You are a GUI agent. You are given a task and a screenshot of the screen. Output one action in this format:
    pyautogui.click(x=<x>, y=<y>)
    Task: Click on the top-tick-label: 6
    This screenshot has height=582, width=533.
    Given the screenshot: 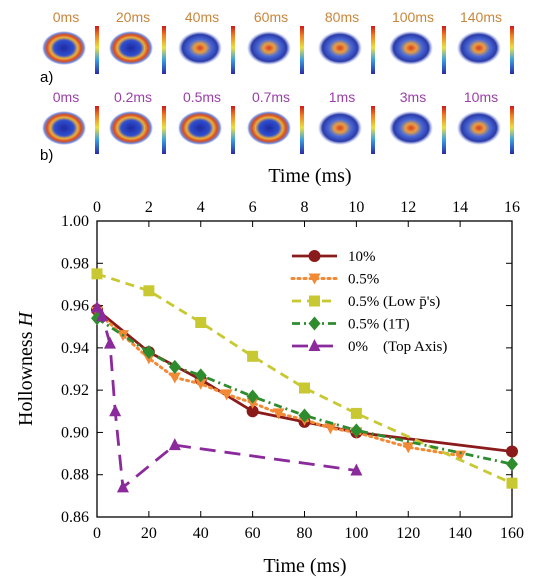 What is the action you would take?
    pyautogui.click(x=253, y=207)
    